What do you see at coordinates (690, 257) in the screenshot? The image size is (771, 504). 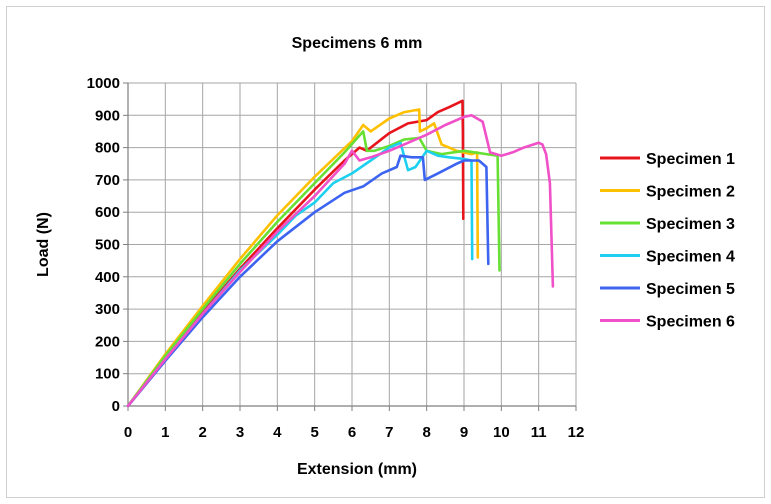 I see `legend-label-4: Specimen 4` at bounding box center [690, 257].